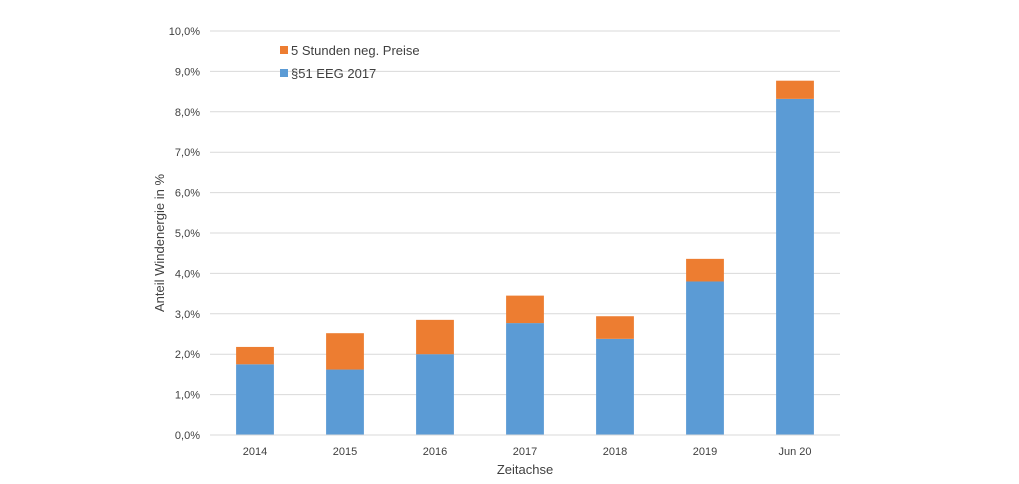 This screenshot has width=1019, height=484. Describe the element at coordinates (159, 243) in the screenshot. I see `y-axis-title: Anteil Windenergie in %` at that location.